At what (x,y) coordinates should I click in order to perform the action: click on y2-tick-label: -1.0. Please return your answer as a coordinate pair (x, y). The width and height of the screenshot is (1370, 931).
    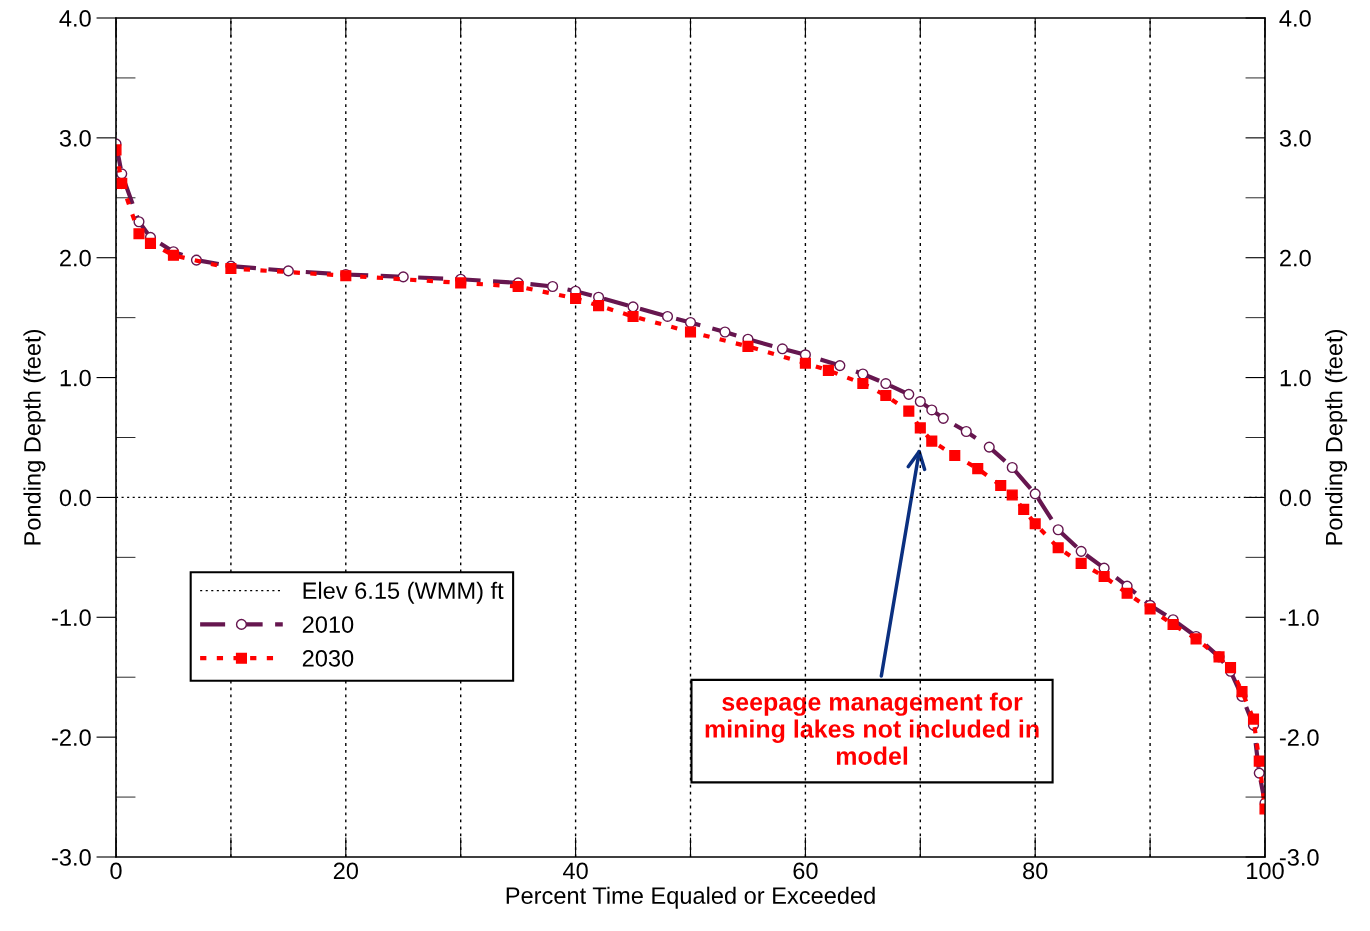
    Looking at the image, I should click on (1299, 618).